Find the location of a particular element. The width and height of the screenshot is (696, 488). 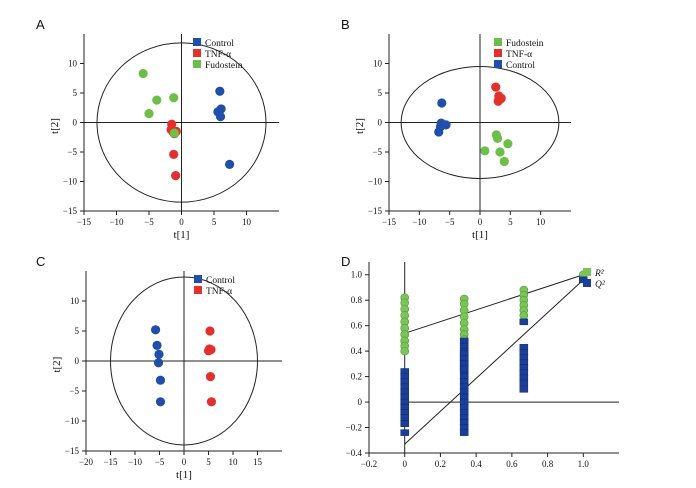

y-tick-label-d: −0.4 is located at coordinates (354, 453).